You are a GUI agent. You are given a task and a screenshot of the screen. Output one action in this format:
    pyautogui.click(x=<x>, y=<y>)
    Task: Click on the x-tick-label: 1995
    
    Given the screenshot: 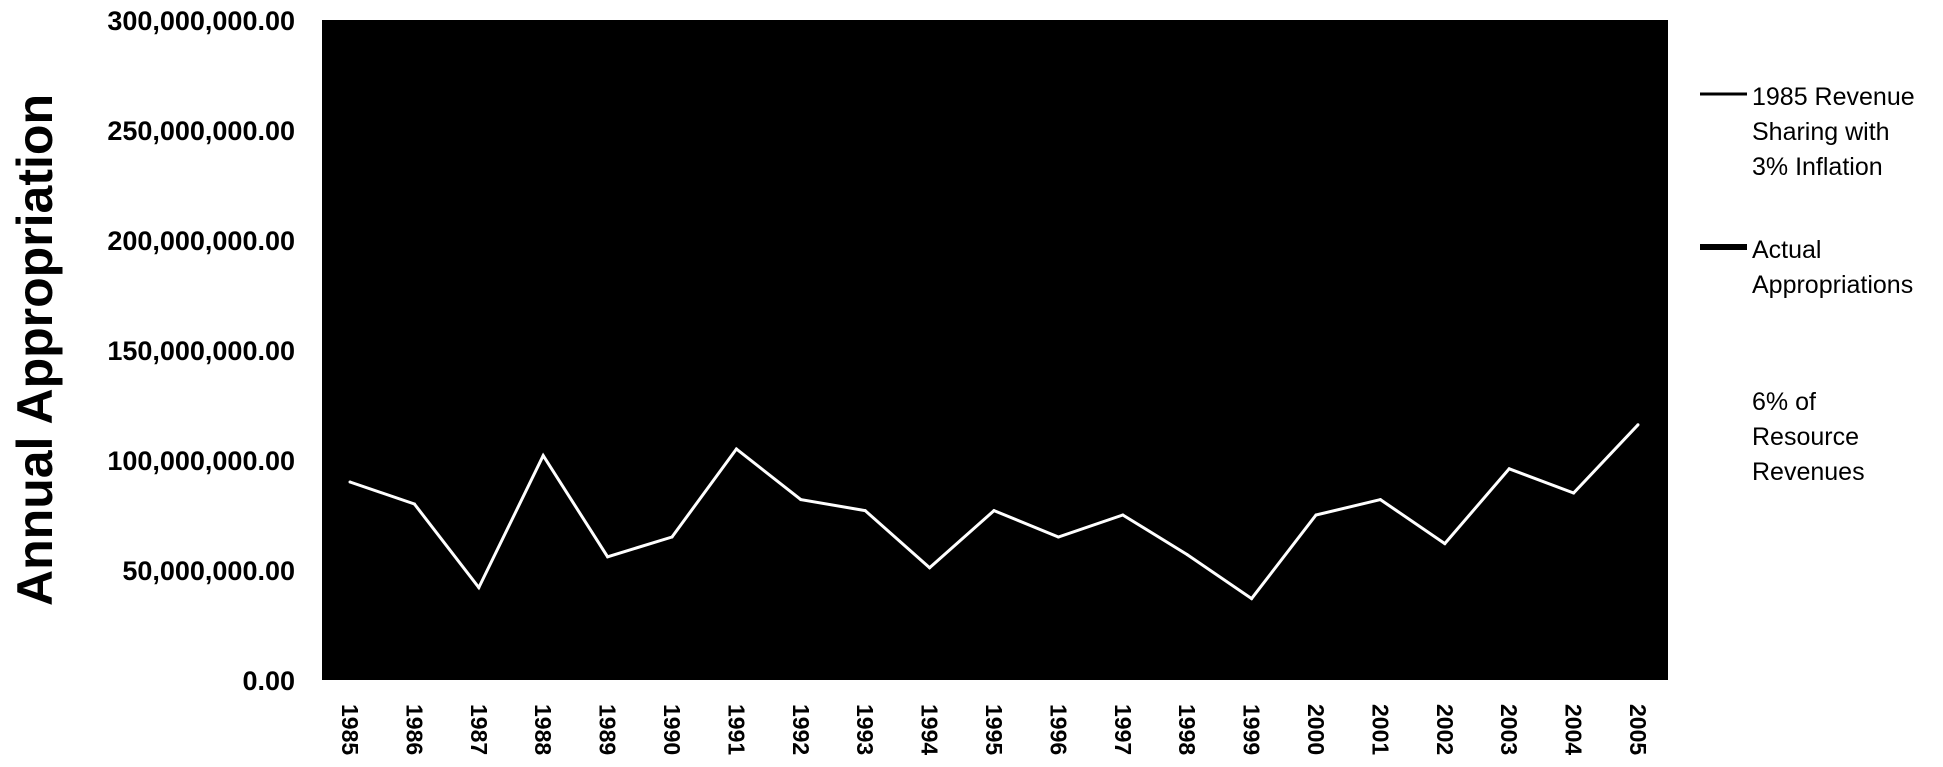 What is the action you would take?
    pyautogui.click(x=994, y=729)
    